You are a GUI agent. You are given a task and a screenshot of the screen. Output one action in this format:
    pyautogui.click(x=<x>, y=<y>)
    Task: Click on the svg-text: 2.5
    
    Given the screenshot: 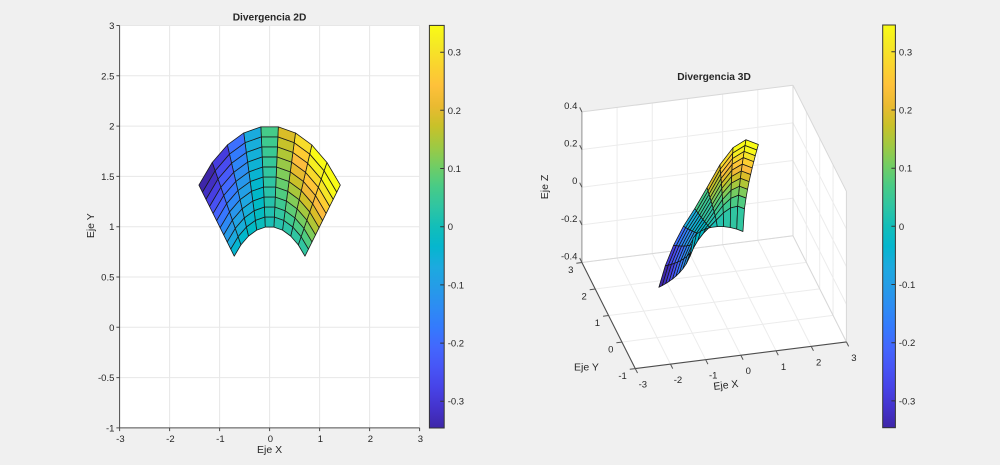 What is the action you would take?
    pyautogui.click(x=107, y=76)
    